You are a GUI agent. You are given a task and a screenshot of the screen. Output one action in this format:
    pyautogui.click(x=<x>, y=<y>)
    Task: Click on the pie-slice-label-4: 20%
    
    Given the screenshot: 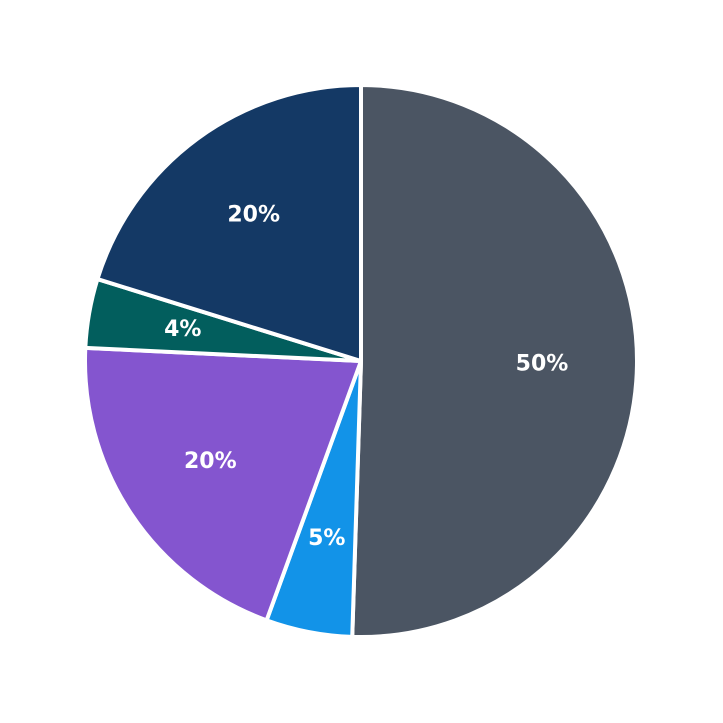 What is the action you would take?
    pyautogui.click(x=253, y=215)
    